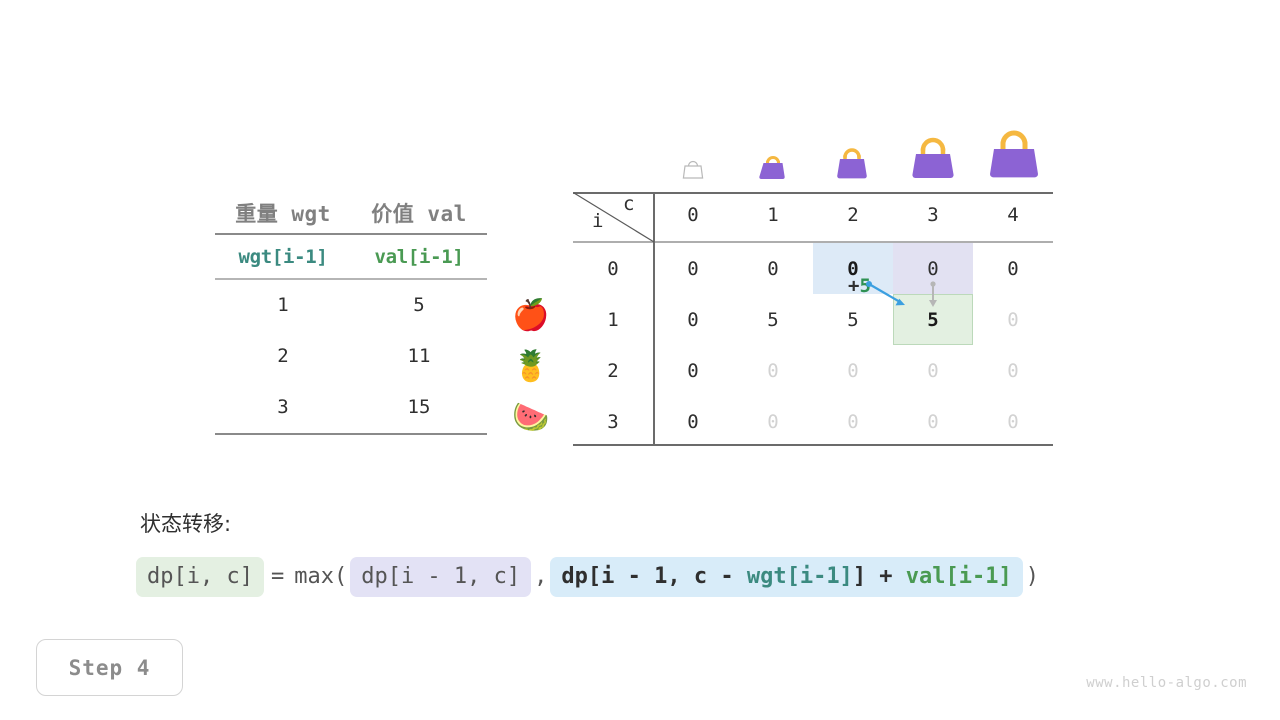 The width and height of the screenshot is (1280, 720). I want to click on item-table-rule-bottom, so click(351, 433).